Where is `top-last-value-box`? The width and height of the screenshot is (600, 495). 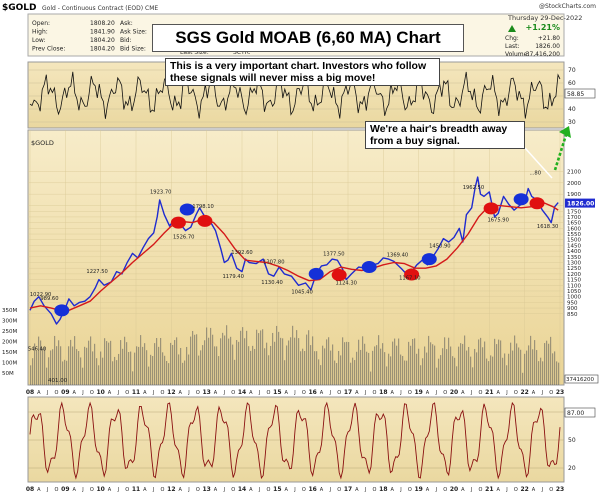
top-last-value-box is located at coordinates (580, 93).